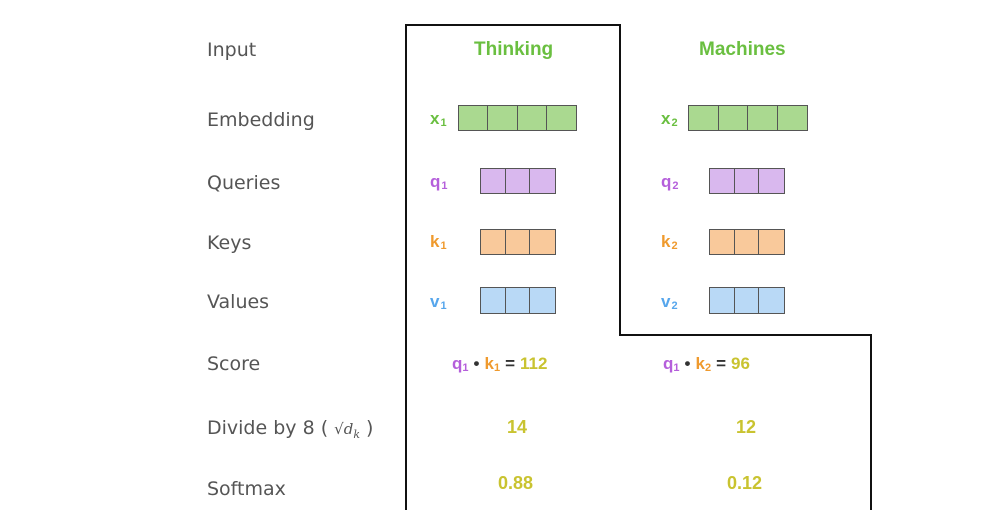  What do you see at coordinates (460, 364) in the screenshot?
I see `score1-q: q1` at bounding box center [460, 364].